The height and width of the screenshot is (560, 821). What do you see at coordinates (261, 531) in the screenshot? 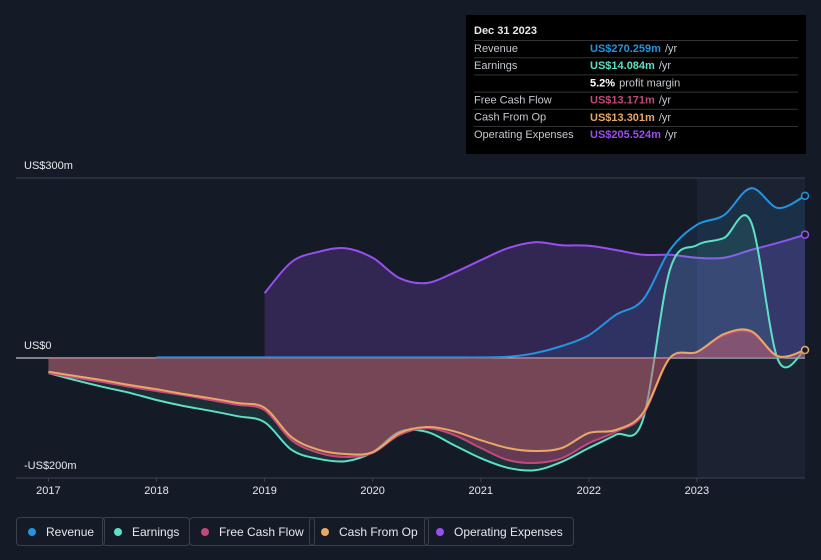
I see `legend-label: Free Cash Flow` at bounding box center [261, 531].